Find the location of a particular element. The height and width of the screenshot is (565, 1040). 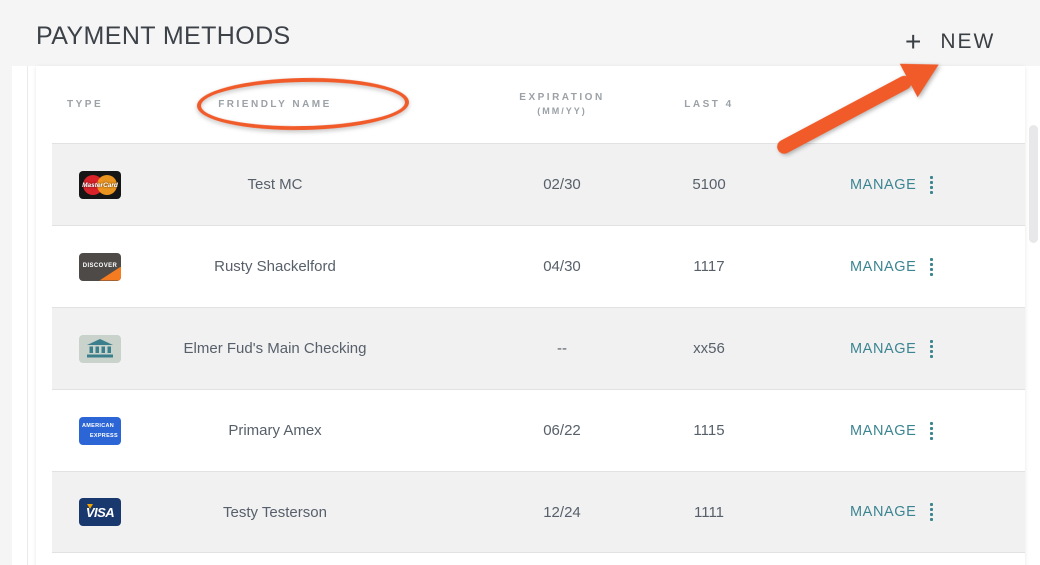

card-type-cell is located at coordinates (100, 348).